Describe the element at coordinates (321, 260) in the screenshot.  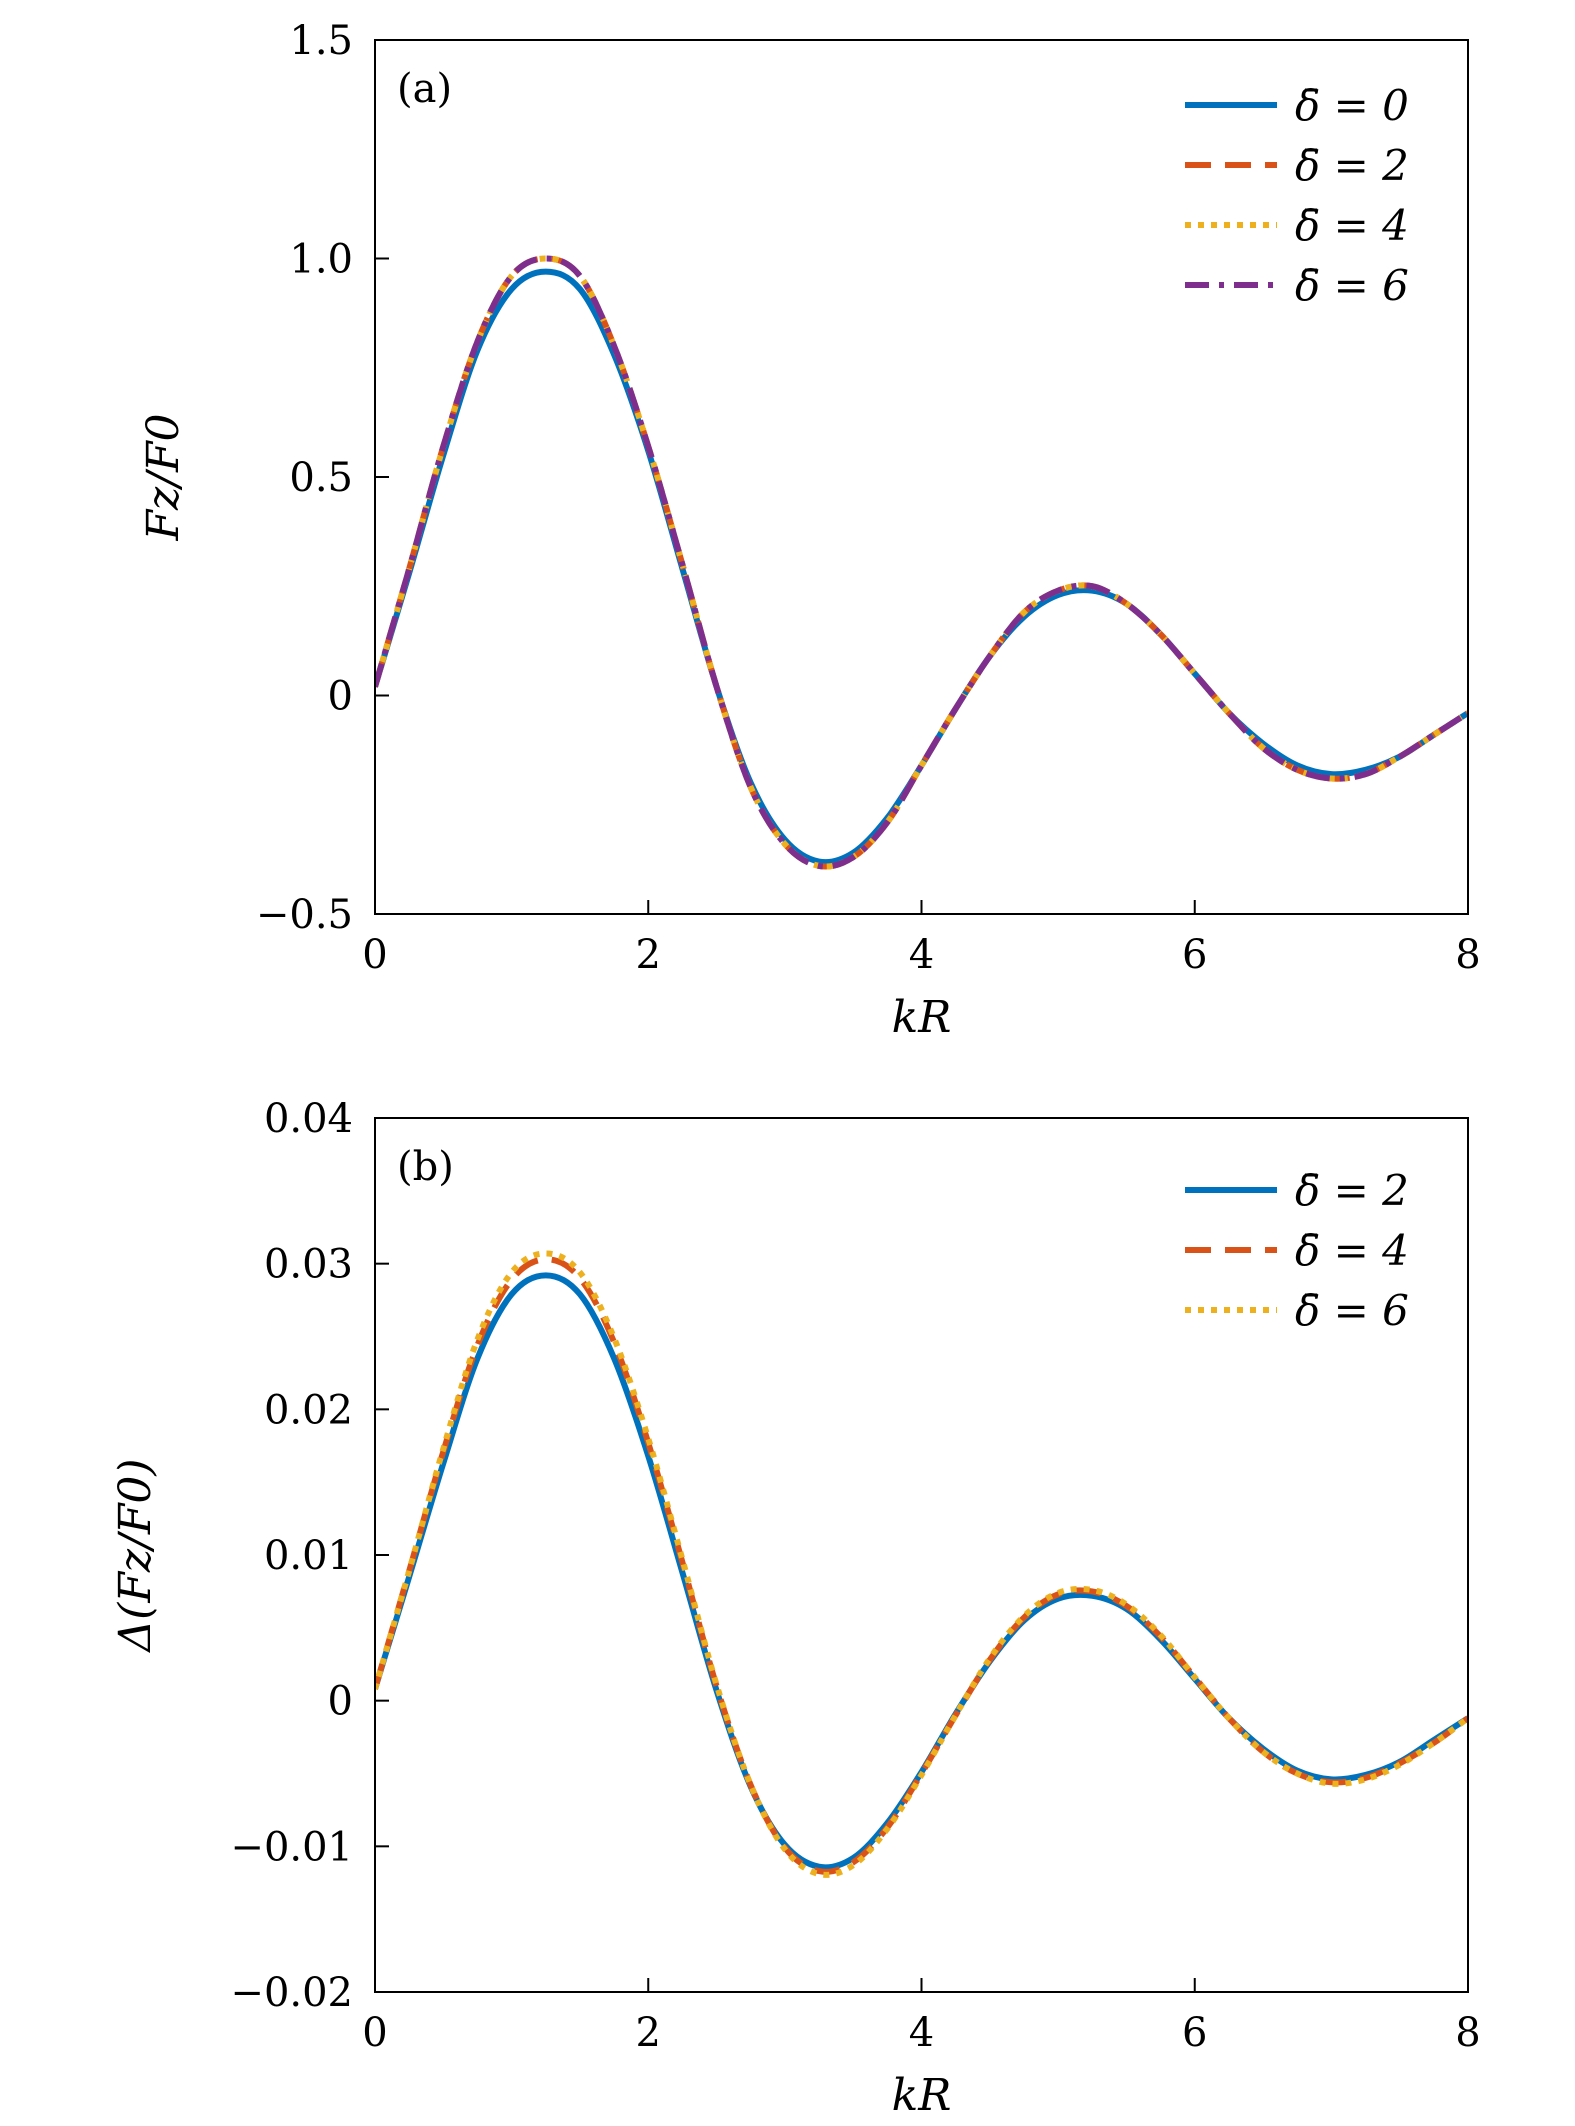
I see `y-tick-label: 1.0` at that location.